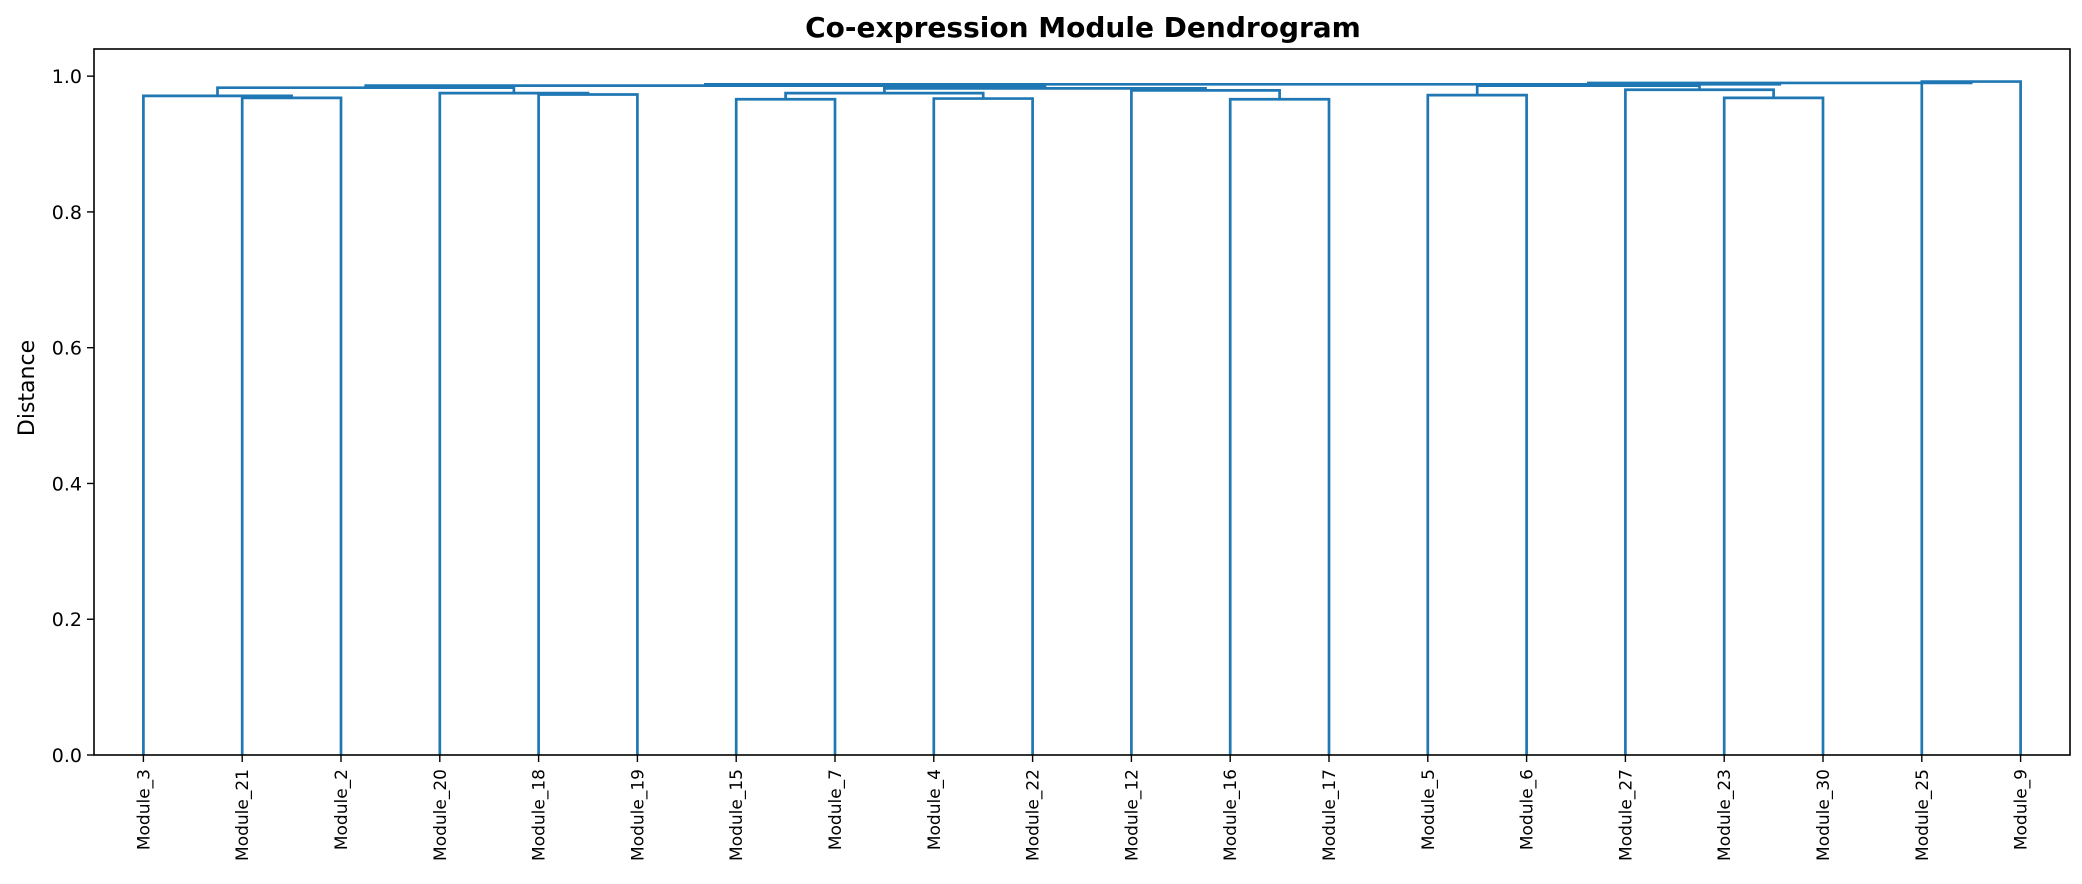 Image resolution: width=2082 pixels, height=884 pixels. What do you see at coordinates (540, 815) in the screenshot?
I see `leaf-label: Module_18` at bounding box center [540, 815].